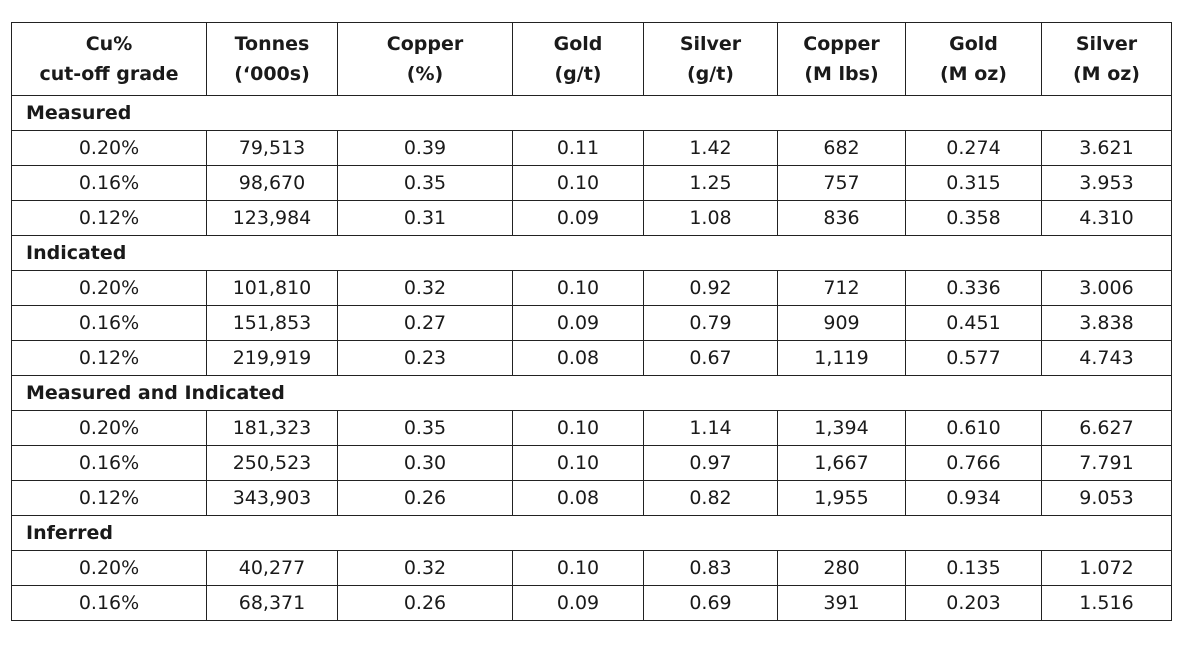 The width and height of the screenshot is (1187, 668). Describe the element at coordinates (1106, 428) in the screenshot. I see `table-cell: 6.627` at that location.